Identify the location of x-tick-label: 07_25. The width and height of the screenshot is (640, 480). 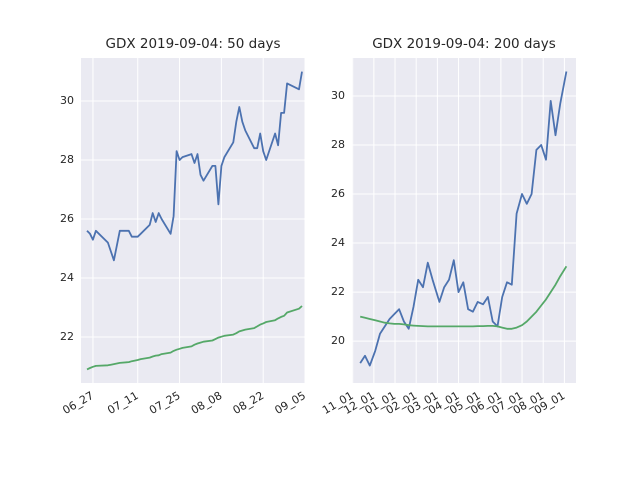
(165, 403).